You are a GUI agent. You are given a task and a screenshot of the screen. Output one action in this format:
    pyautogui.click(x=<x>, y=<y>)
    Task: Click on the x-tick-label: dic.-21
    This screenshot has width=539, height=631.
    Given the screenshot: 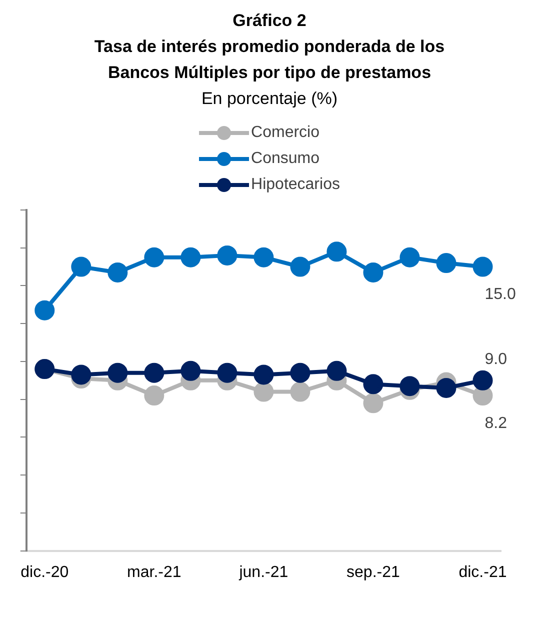 What is the action you would take?
    pyautogui.click(x=482, y=572)
    